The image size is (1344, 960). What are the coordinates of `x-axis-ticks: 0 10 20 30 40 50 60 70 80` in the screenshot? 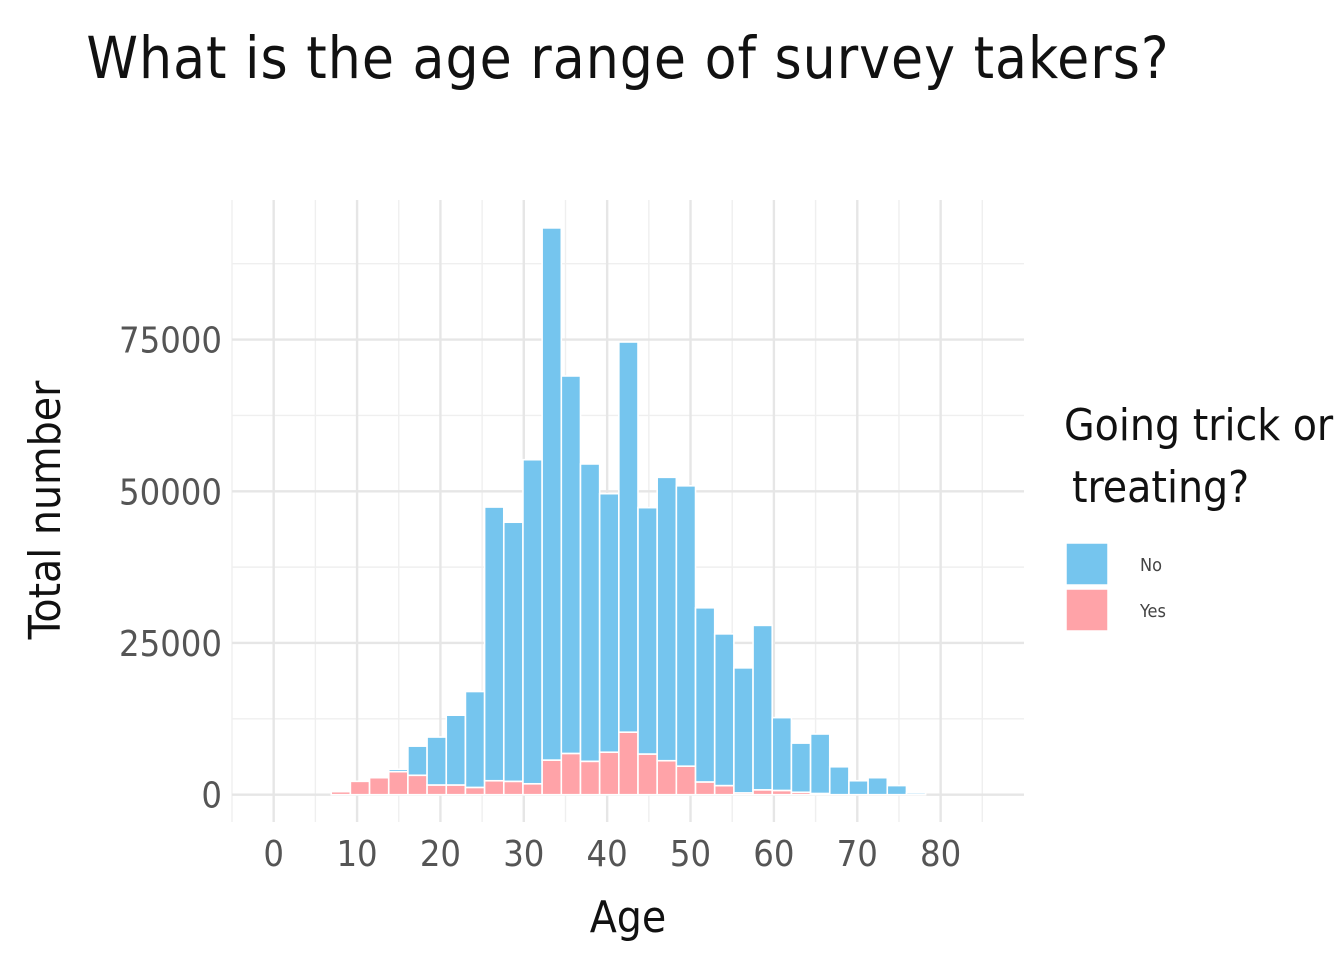 It's located at (612, 854).